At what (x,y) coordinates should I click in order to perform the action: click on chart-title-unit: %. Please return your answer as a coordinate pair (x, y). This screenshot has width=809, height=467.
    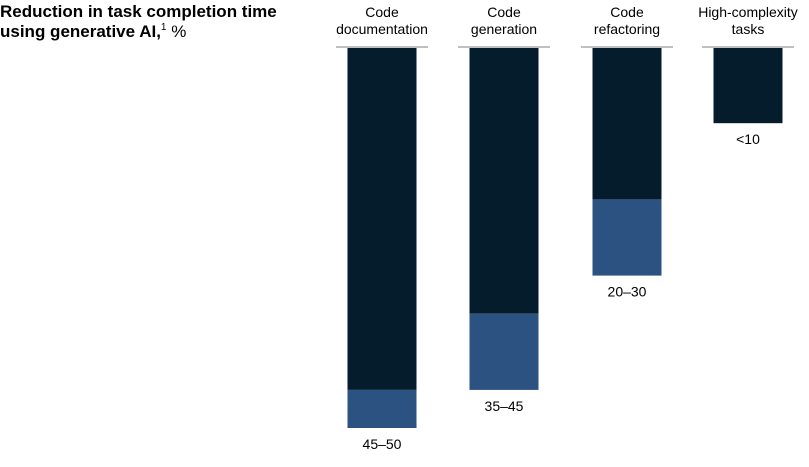
    Looking at the image, I should click on (179, 31).